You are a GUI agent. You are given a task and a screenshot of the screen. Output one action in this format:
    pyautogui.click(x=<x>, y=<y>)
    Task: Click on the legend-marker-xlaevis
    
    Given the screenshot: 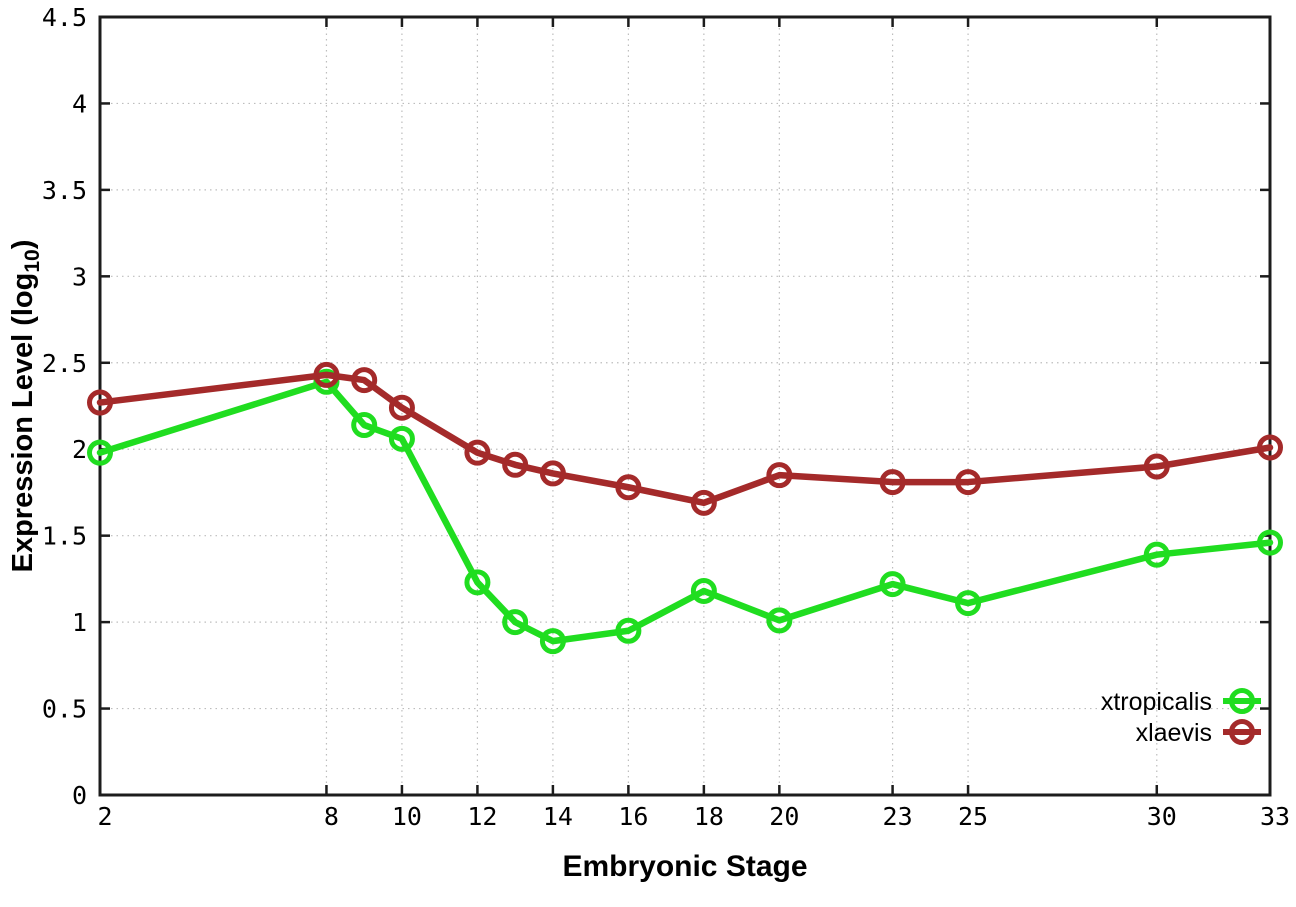 What is the action you would take?
    pyautogui.click(x=1242, y=732)
    